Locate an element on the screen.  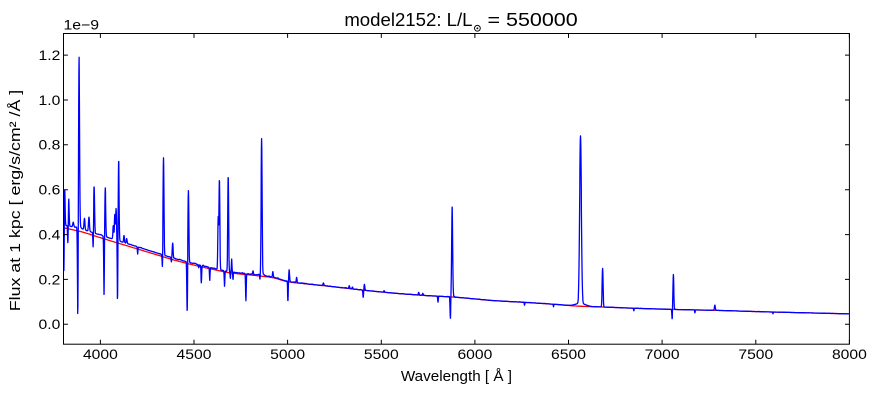
svg-text: 7500 is located at coordinates (755, 355).